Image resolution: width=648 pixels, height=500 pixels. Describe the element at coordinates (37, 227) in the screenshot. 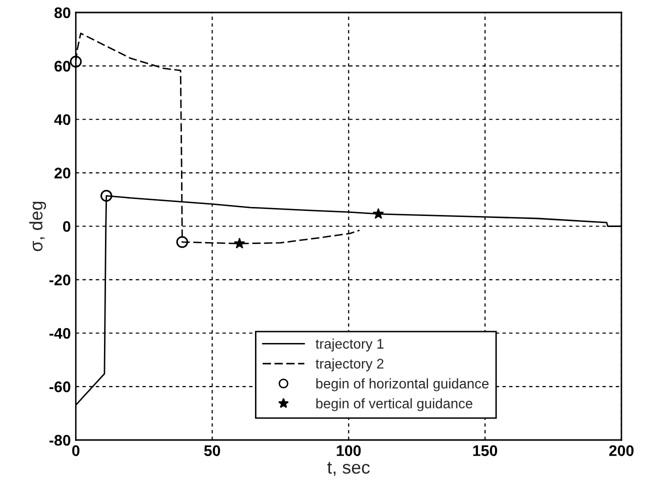

I see `y-axis-title: σ, deg` at that location.